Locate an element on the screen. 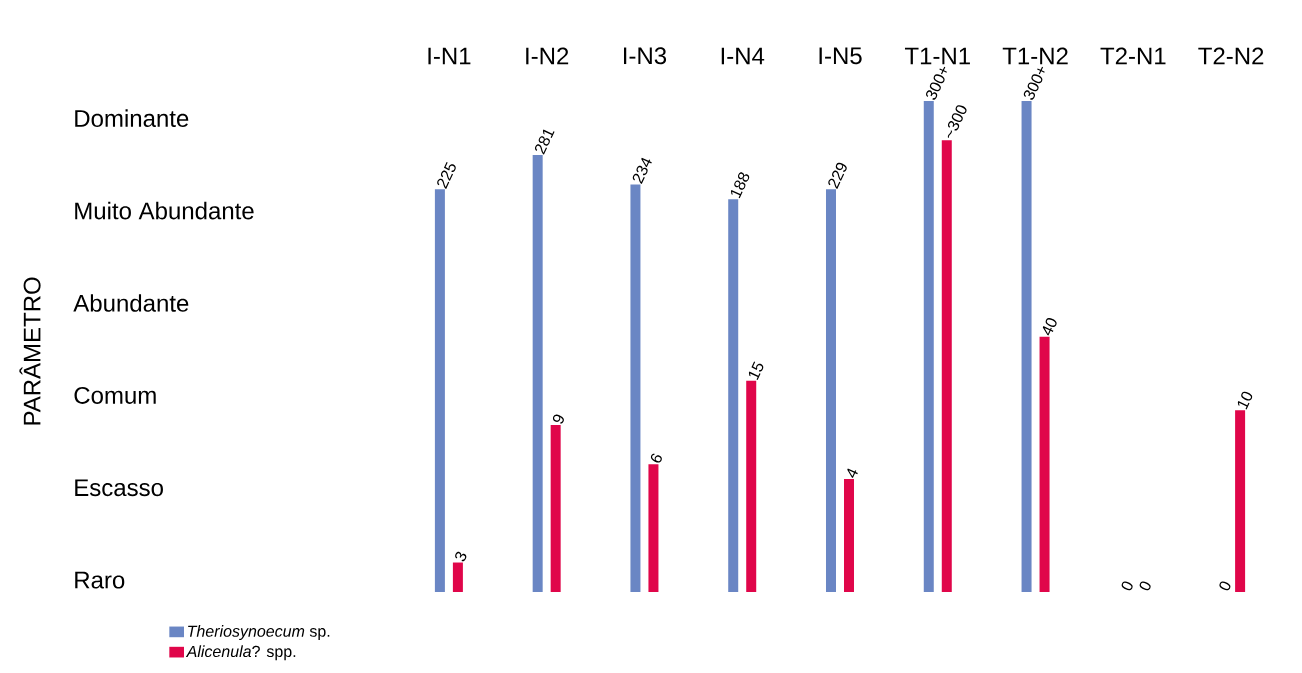 Image resolution: width=1302 pixels, height=673 pixels. x-tick-label: I-N3 is located at coordinates (645, 56).